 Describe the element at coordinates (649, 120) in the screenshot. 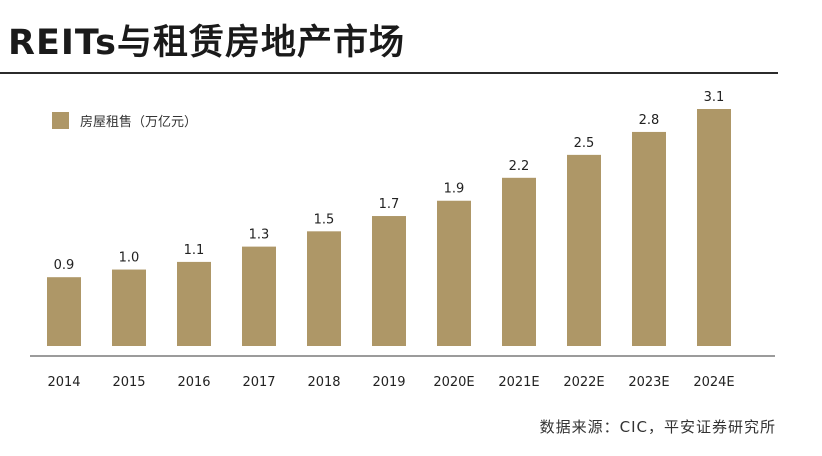

I see `bar-value-label: 2.8` at that location.